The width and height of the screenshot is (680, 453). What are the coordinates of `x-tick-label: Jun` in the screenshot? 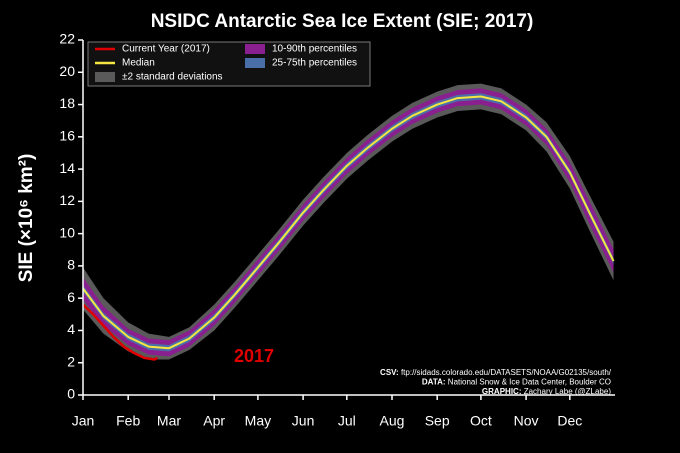 It's located at (303, 421).